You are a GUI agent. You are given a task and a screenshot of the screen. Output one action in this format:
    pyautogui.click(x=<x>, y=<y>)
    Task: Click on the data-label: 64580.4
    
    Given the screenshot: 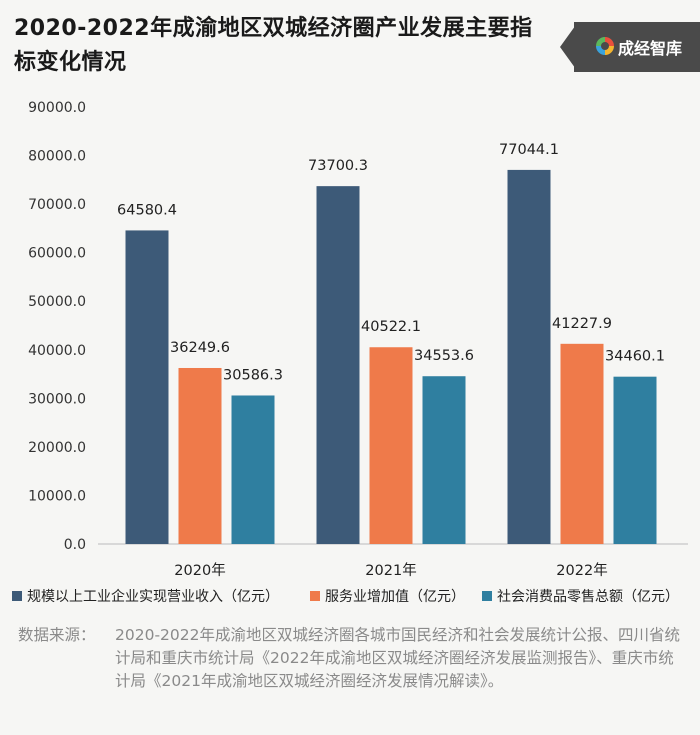 What is the action you would take?
    pyautogui.click(x=147, y=210)
    